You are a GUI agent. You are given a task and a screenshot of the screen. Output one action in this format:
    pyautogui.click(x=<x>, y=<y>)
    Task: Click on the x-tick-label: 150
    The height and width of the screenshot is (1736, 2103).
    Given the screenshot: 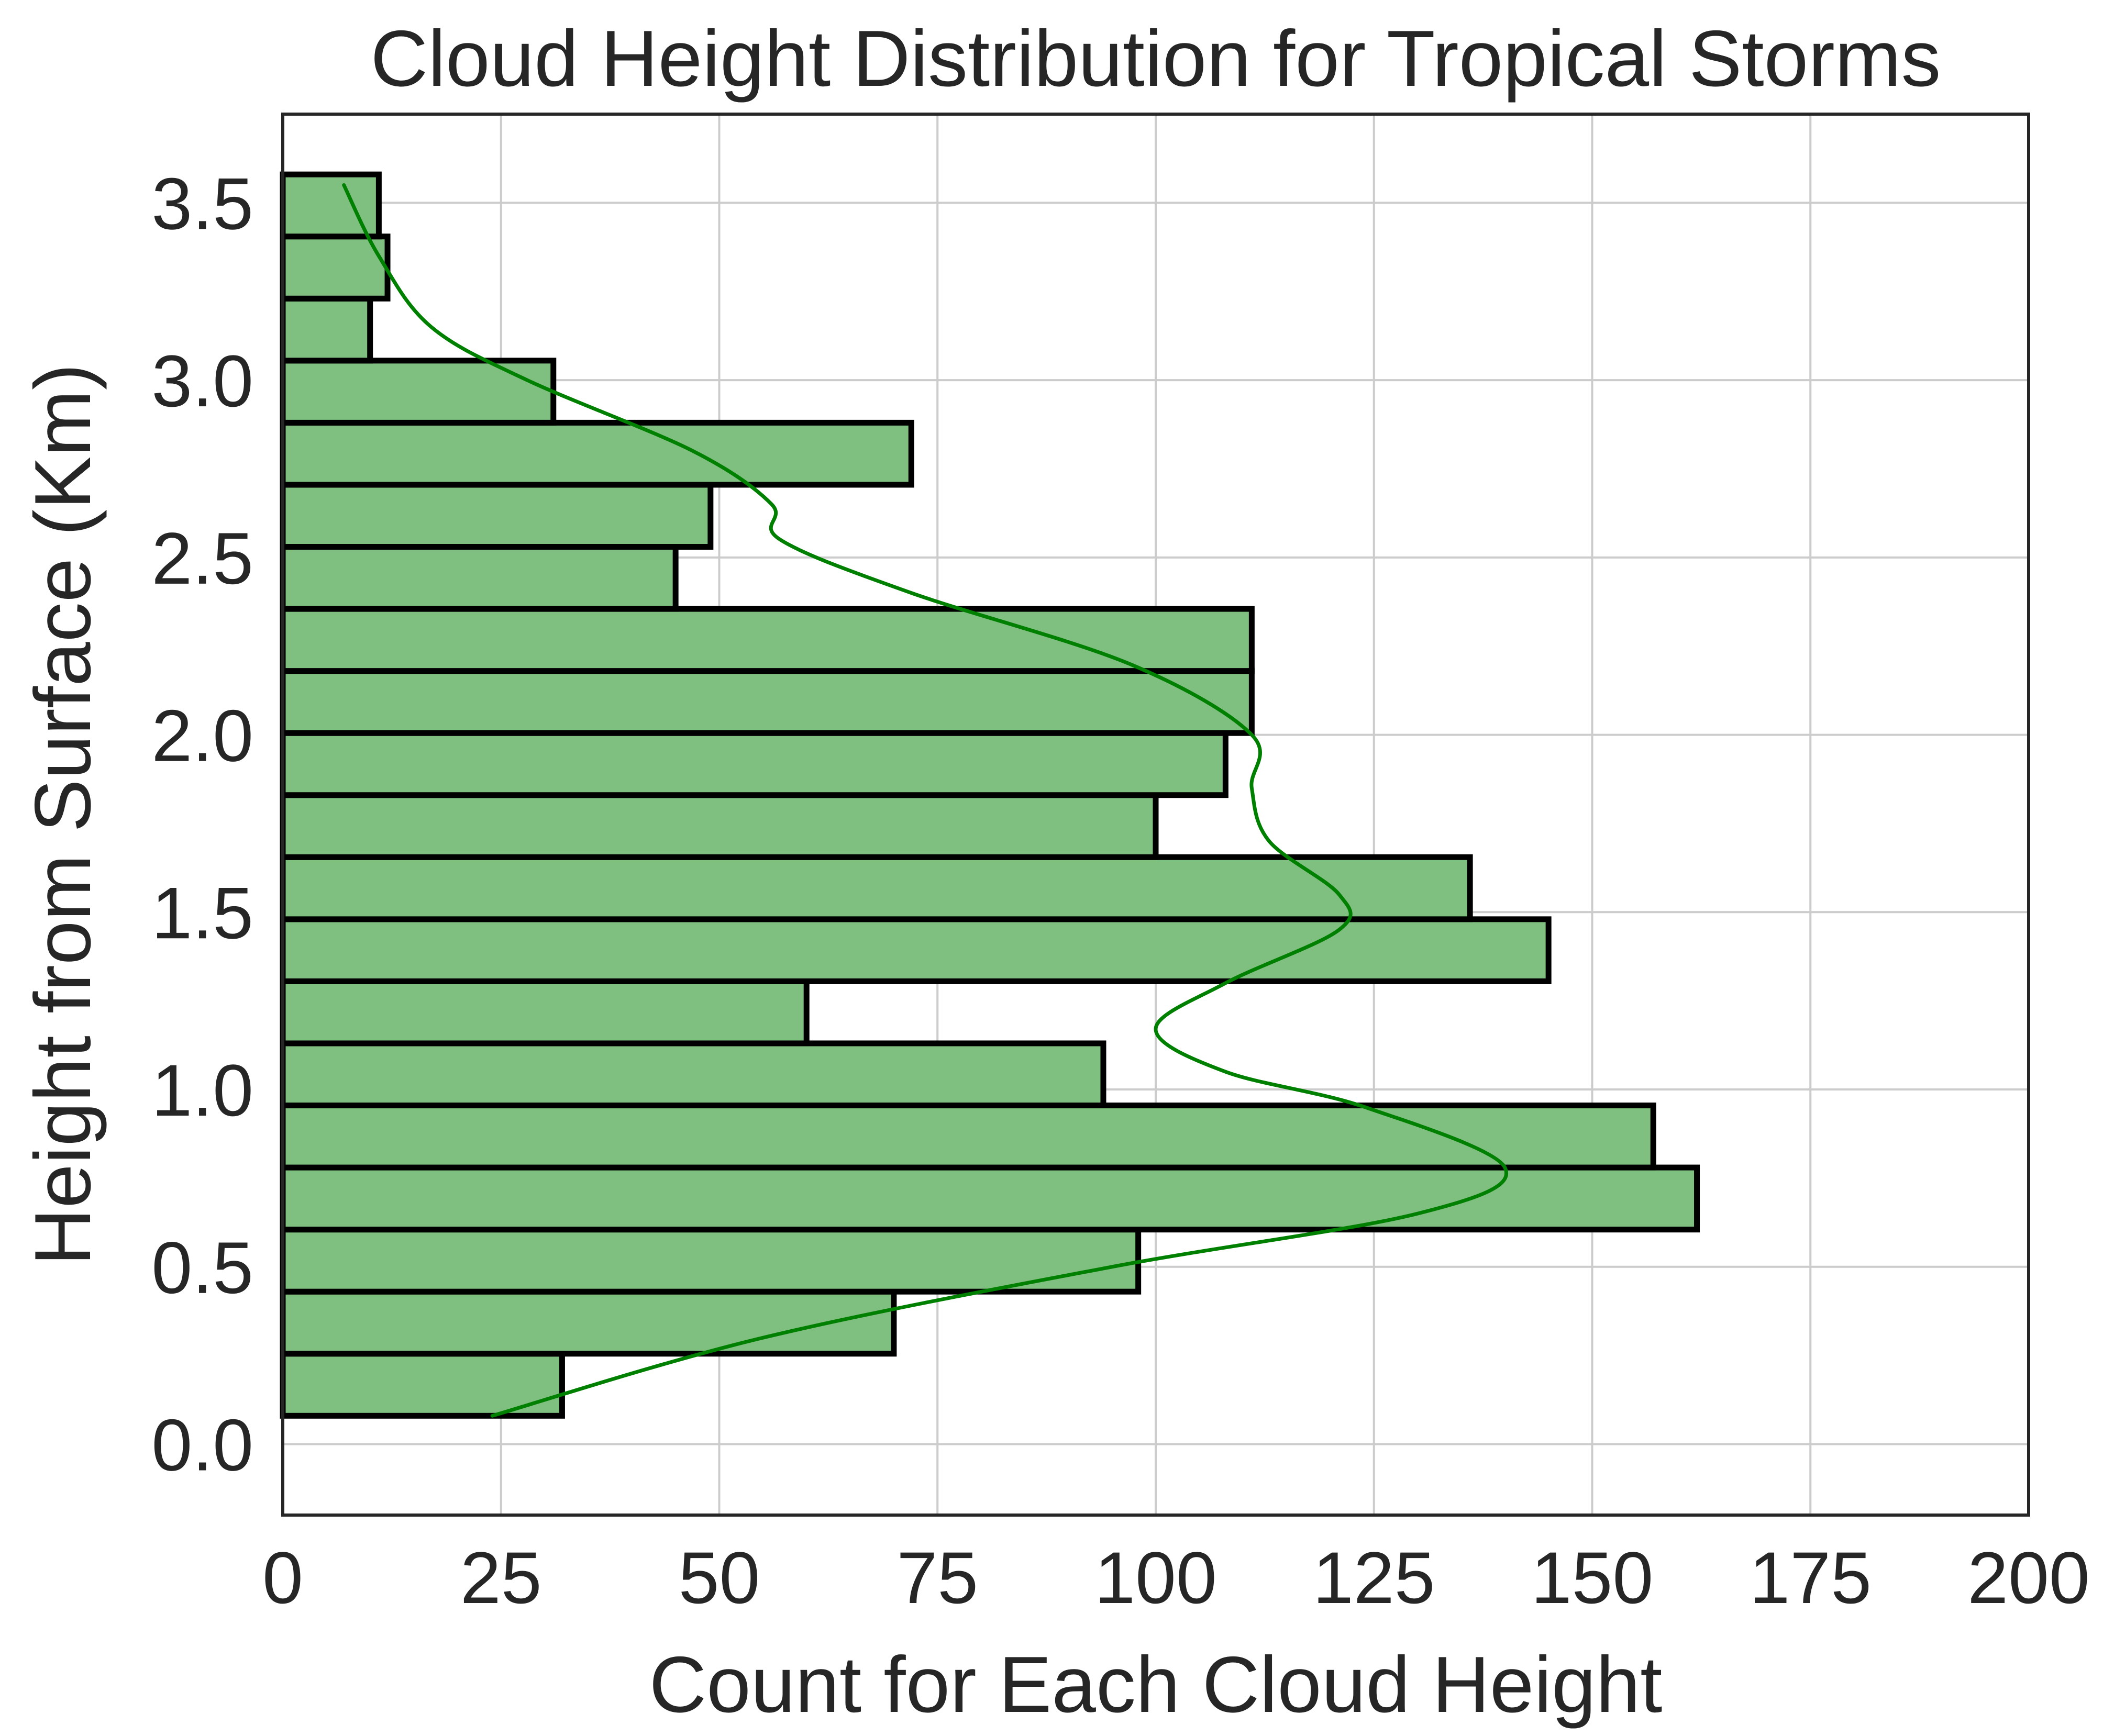 What is the action you would take?
    pyautogui.click(x=1592, y=1578)
    